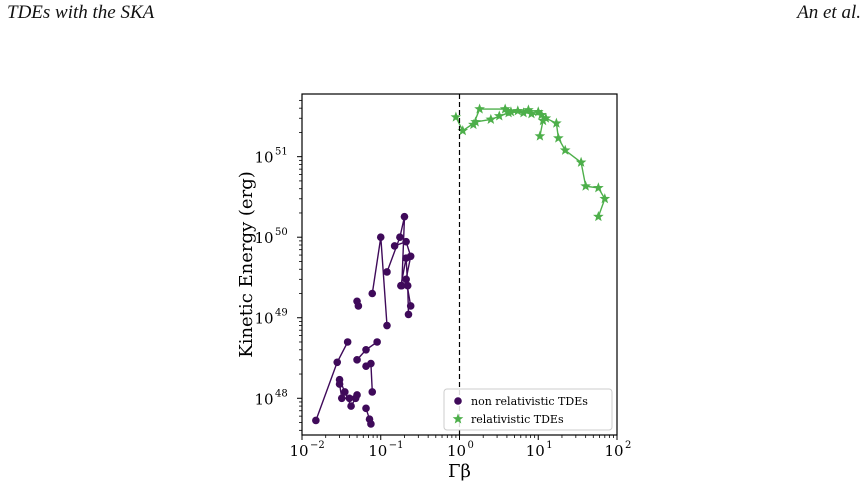 This screenshot has height=487, width=867. What do you see at coordinates (263, 238) in the screenshot?
I see `y-tick-label-2: 10` at bounding box center [263, 238].